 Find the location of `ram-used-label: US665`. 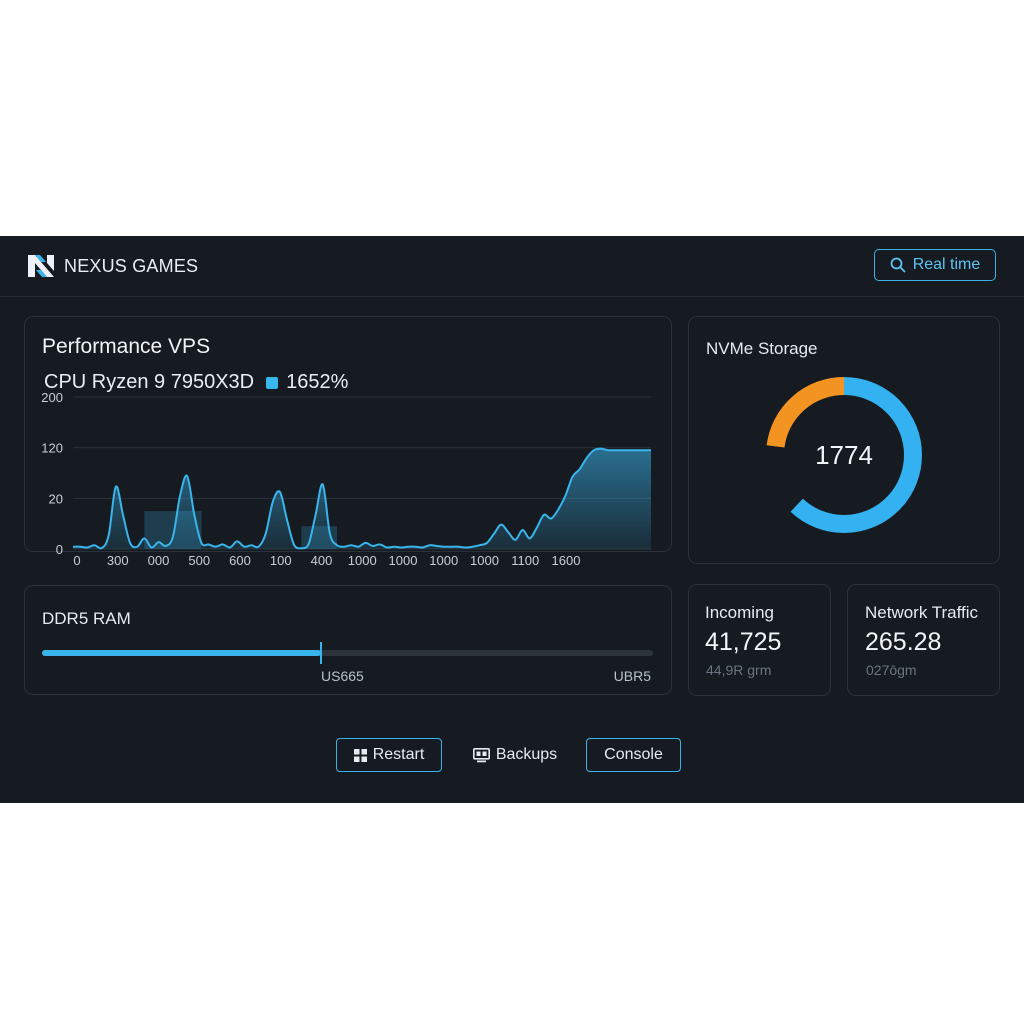

ram-used-label: US665 is located at coordinates (342, 676).